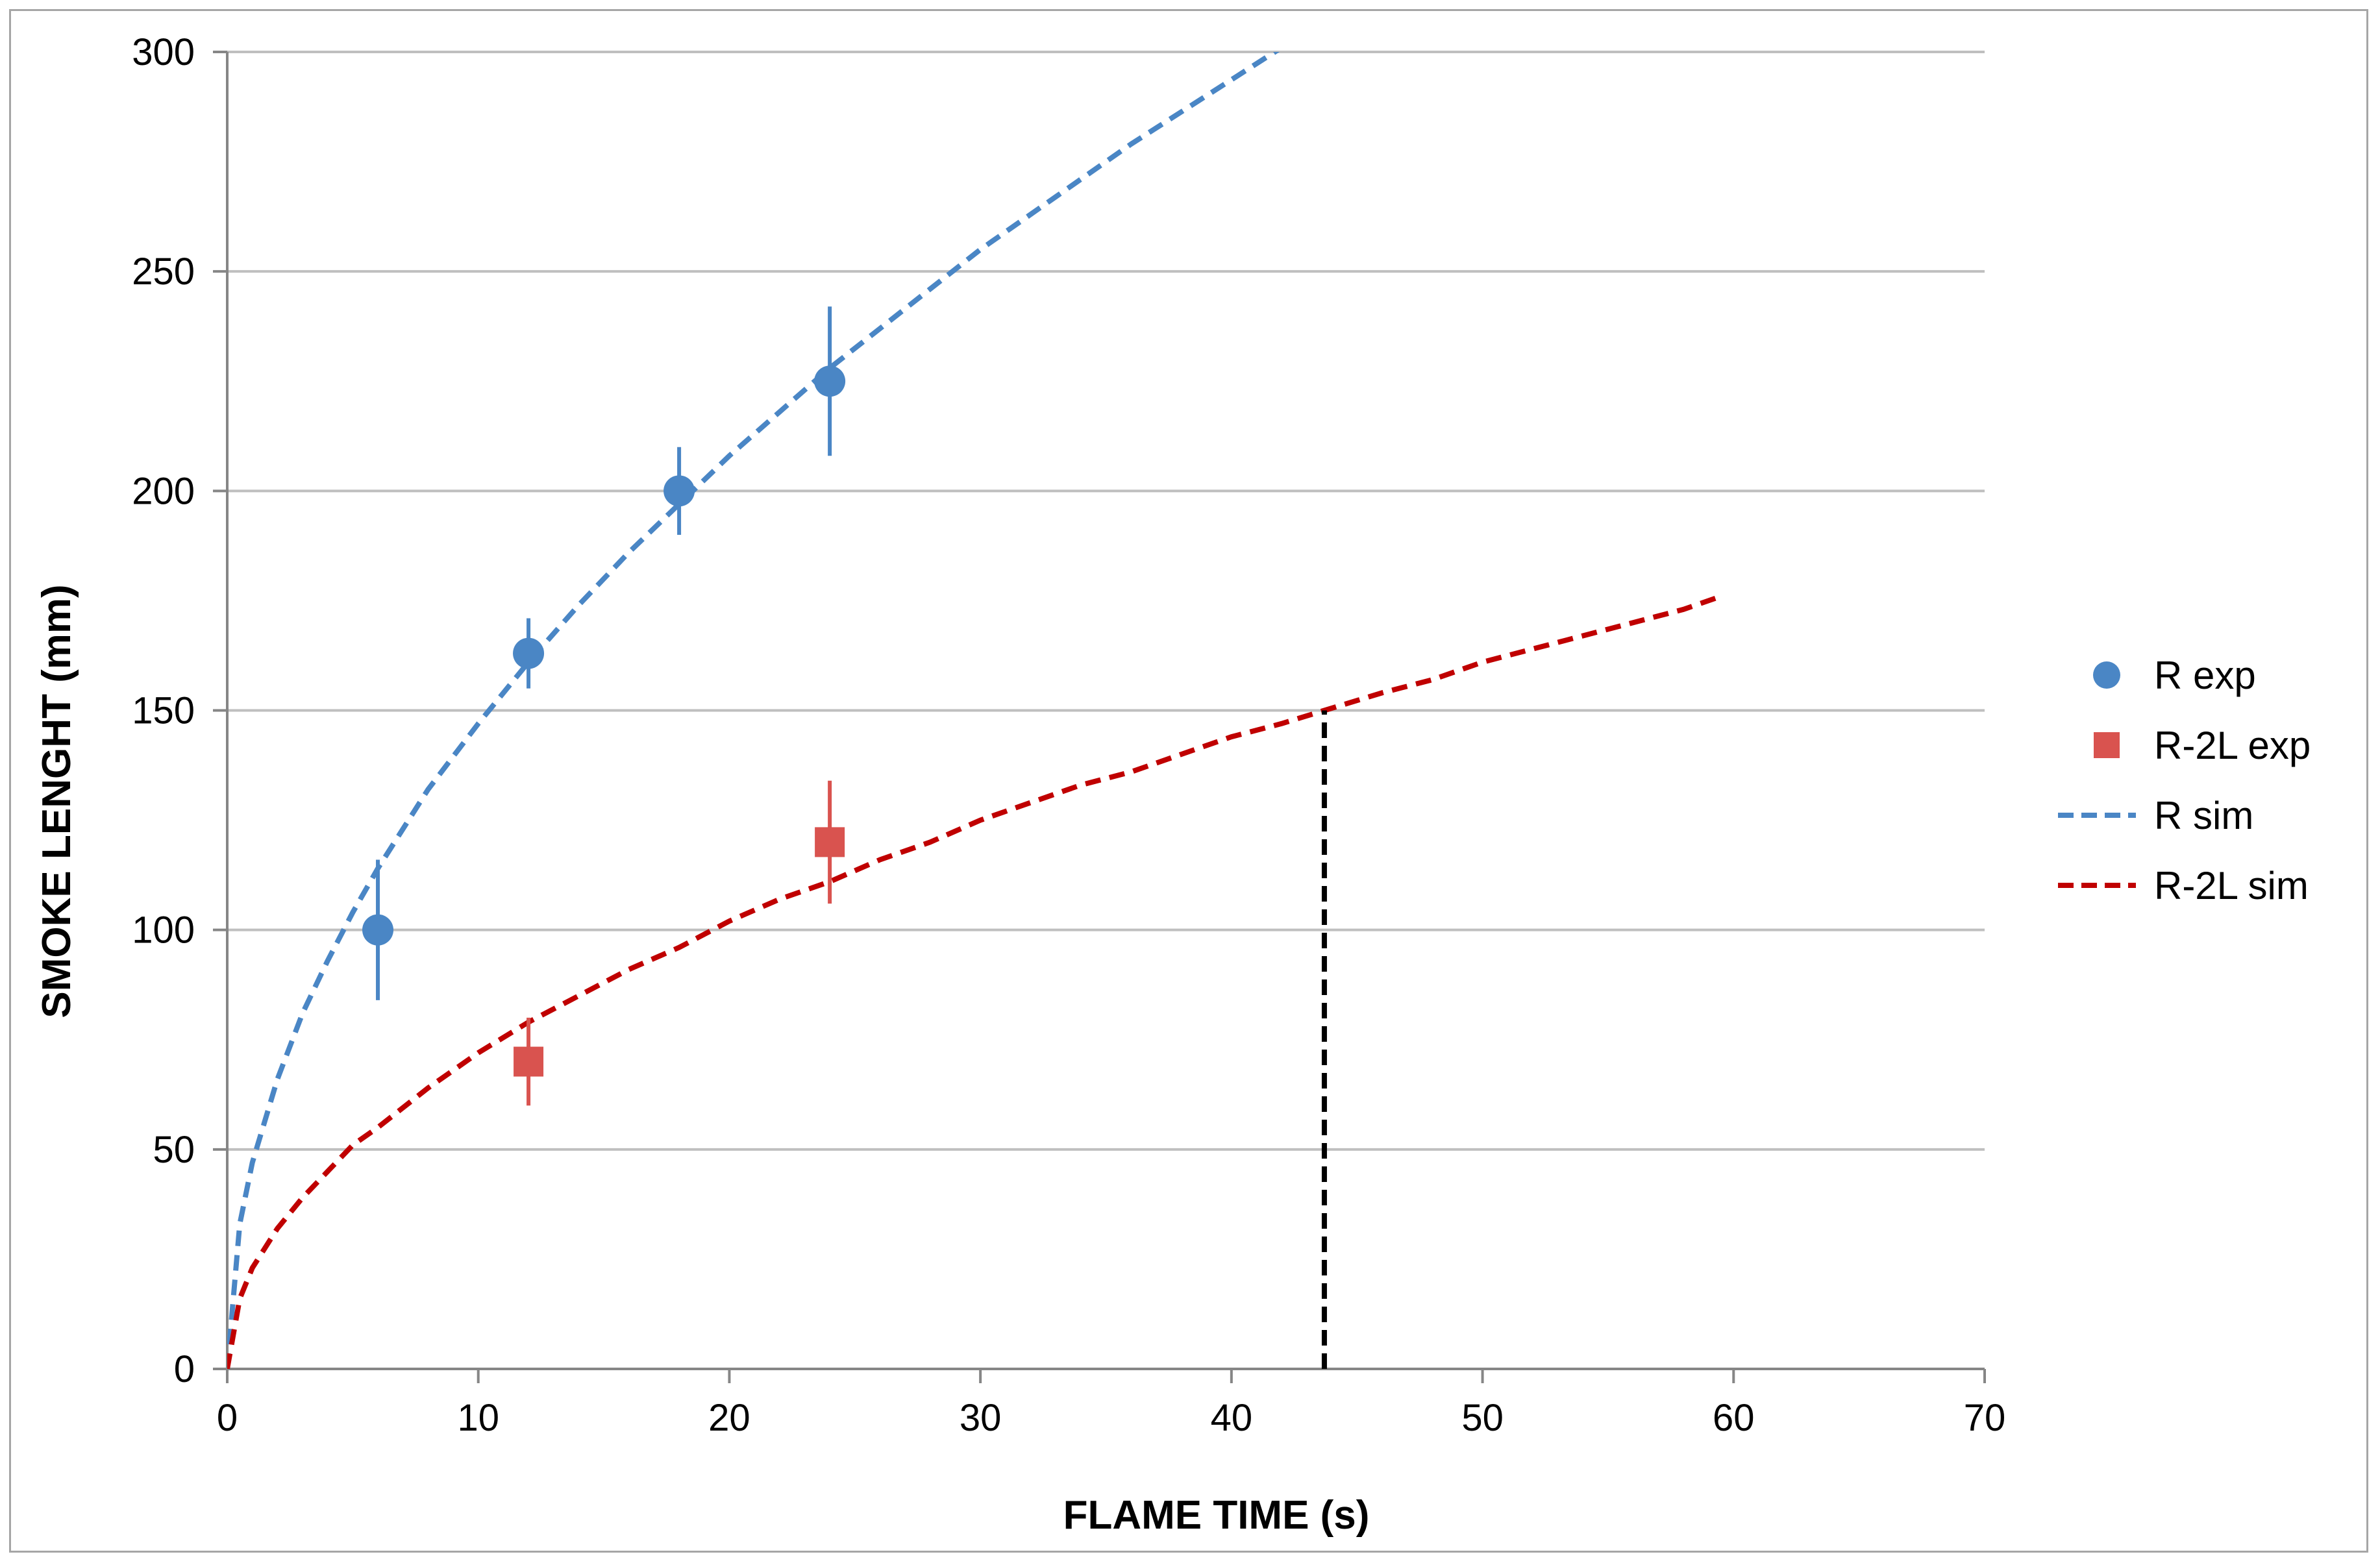 Image resolution: width=2380 pixels, height=1563 pixels. I want to click on y-tick-label: 50, so click(174, 1150).